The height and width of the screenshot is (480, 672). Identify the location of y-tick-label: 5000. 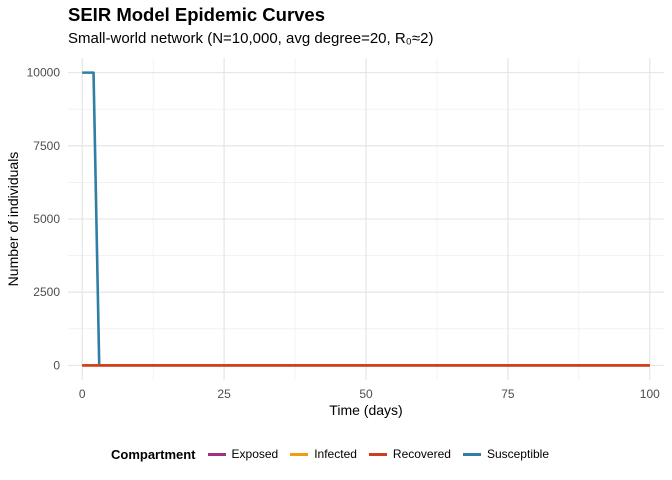
(46, 219).